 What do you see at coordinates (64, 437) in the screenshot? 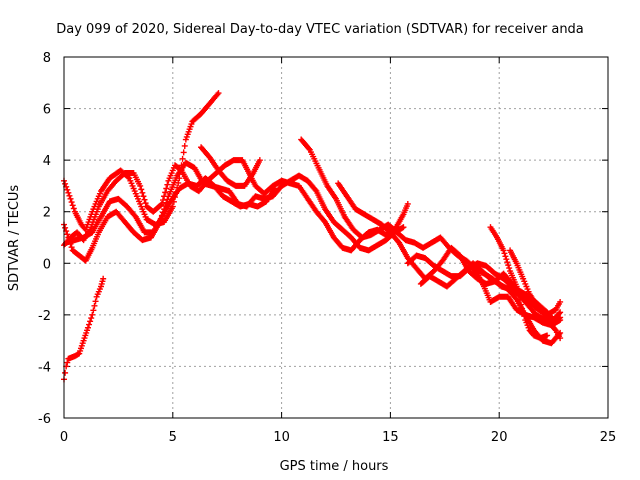
I see `x-tick-label: 0` at bounding box center [64, 437].